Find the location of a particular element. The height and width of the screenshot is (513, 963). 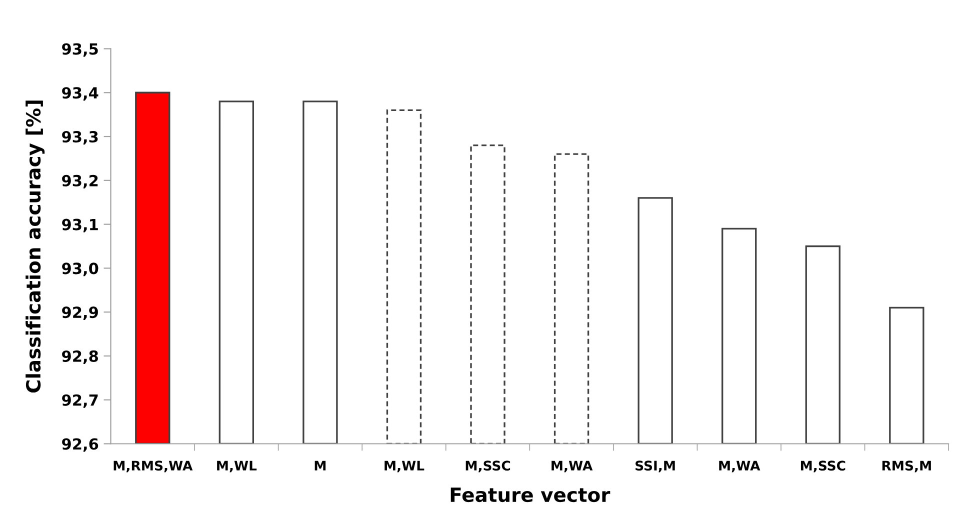

y-tick-label: 93,1 is located at coordinates (80, 225).